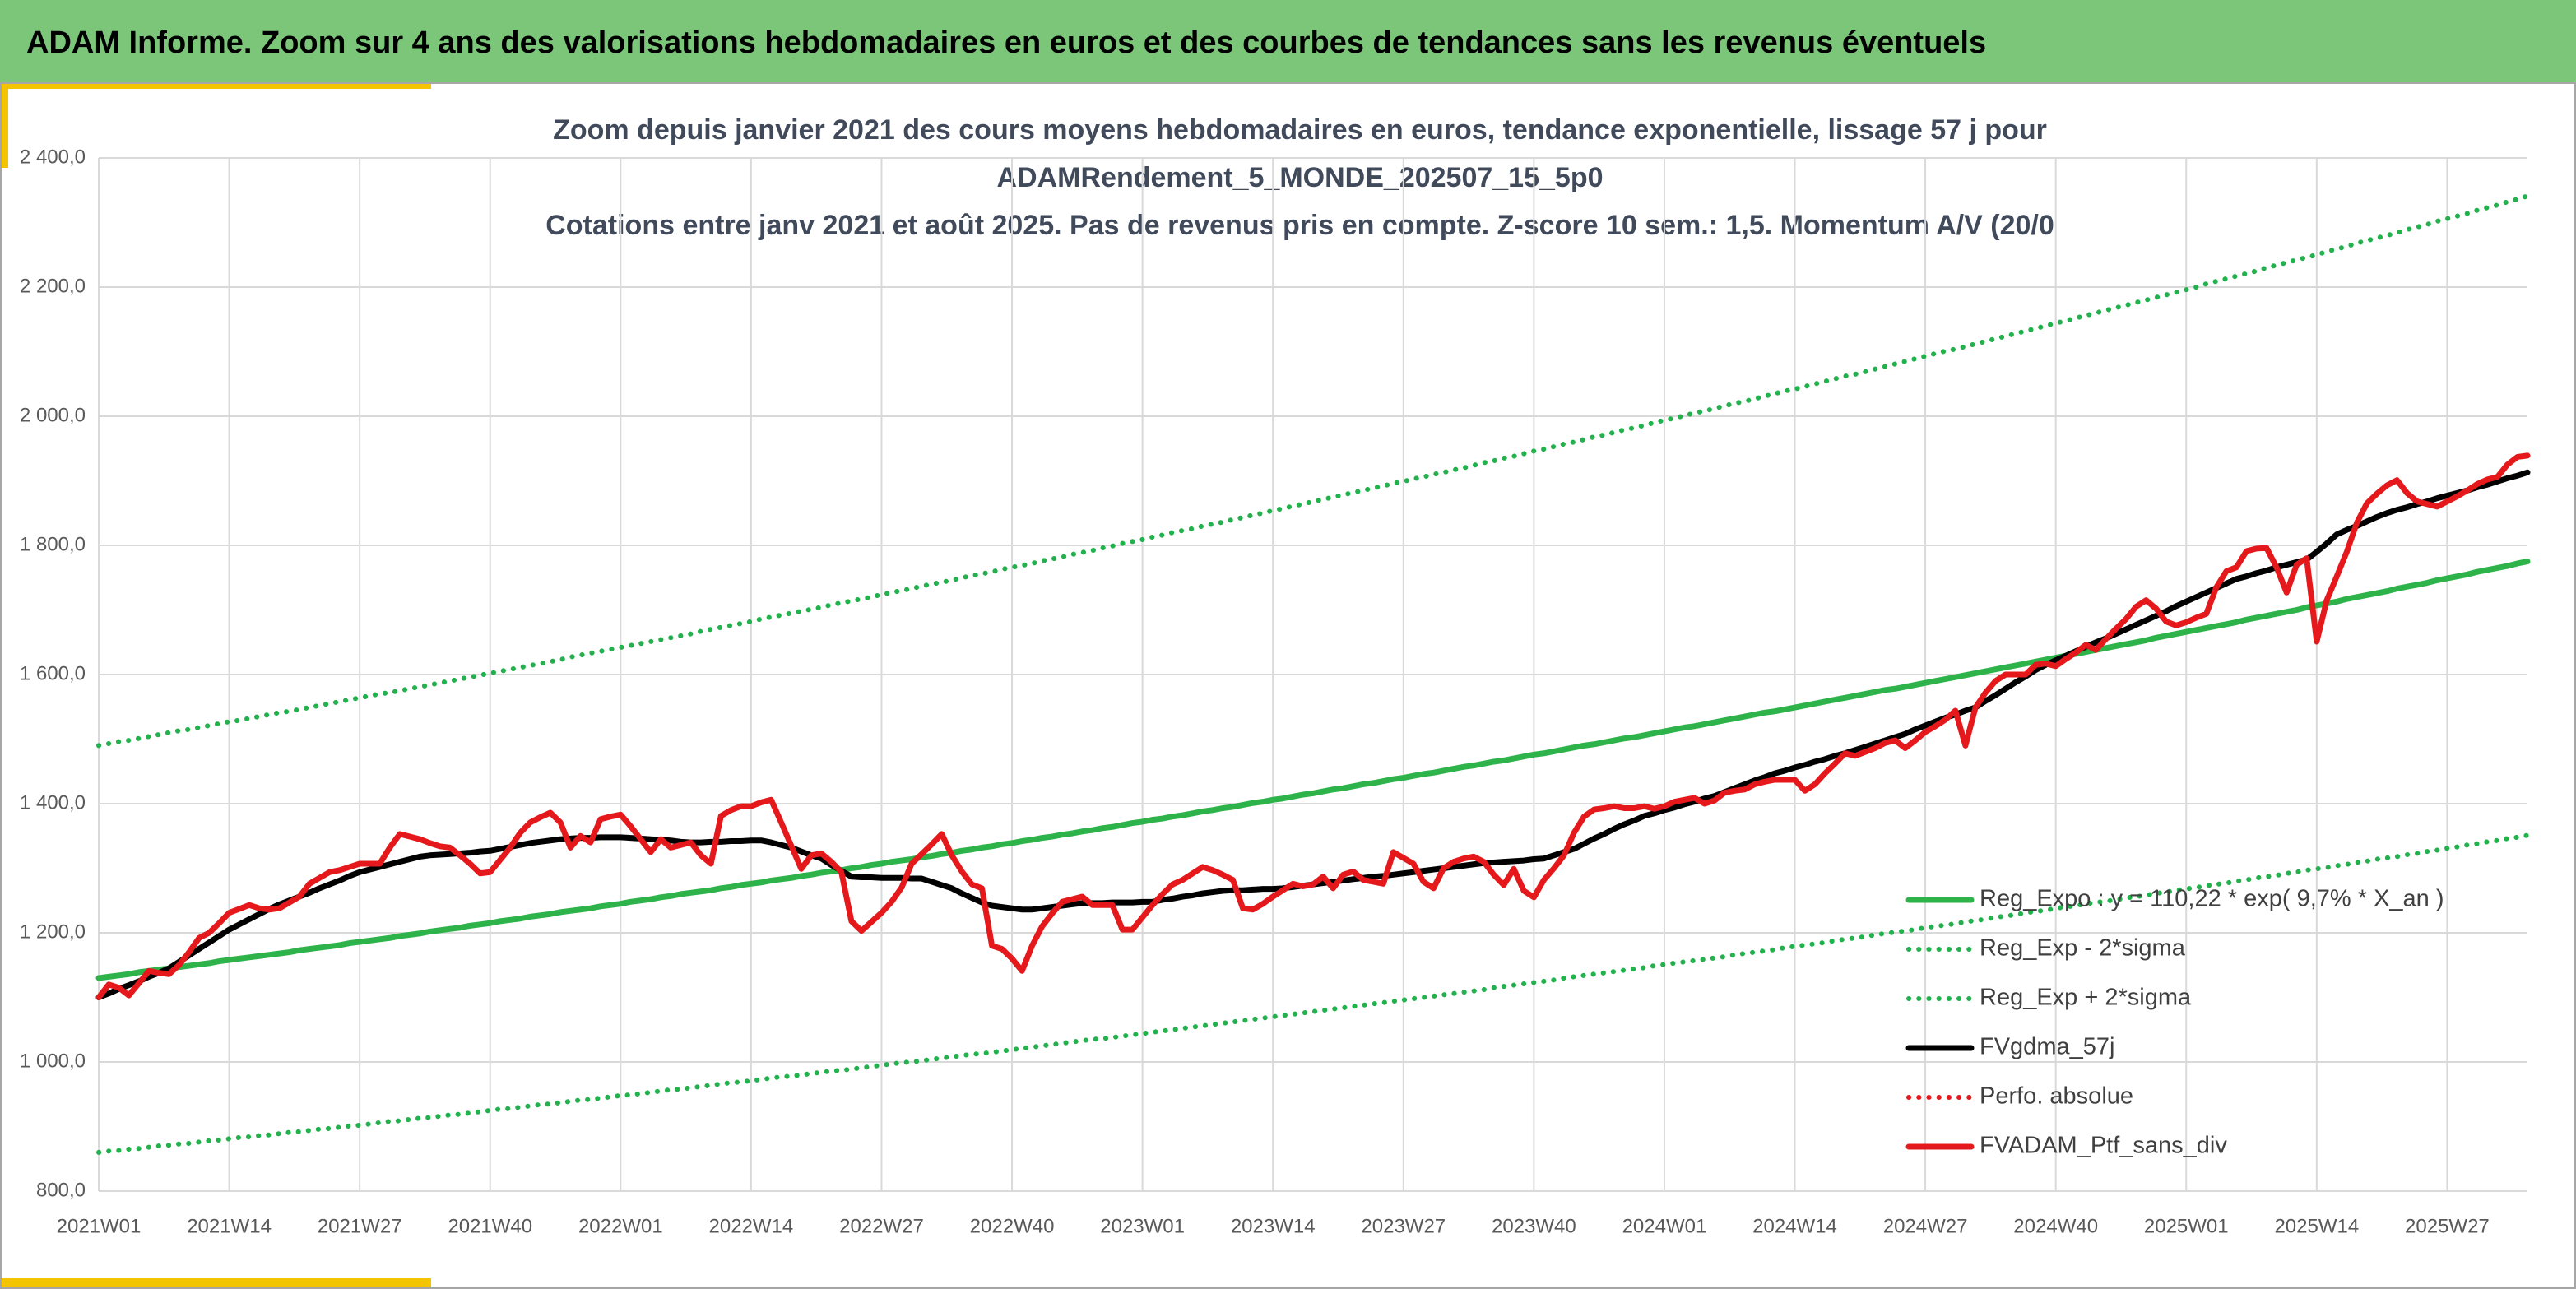 This screenshot has height=1289, width=2576. What do you see at coordinates (1300, 177) in the screenshot?
I see `chart-title: ADAMRendement_5_MONDE_202507_15_5p0` at bounding box center [1300, 177].